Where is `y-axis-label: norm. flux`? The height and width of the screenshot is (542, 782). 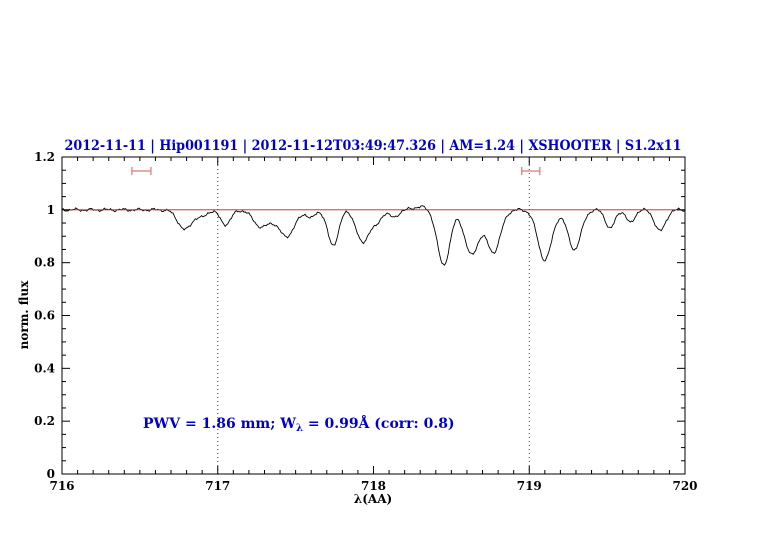
y-axis-label: norm. flux is located at coordinates (24, 315).